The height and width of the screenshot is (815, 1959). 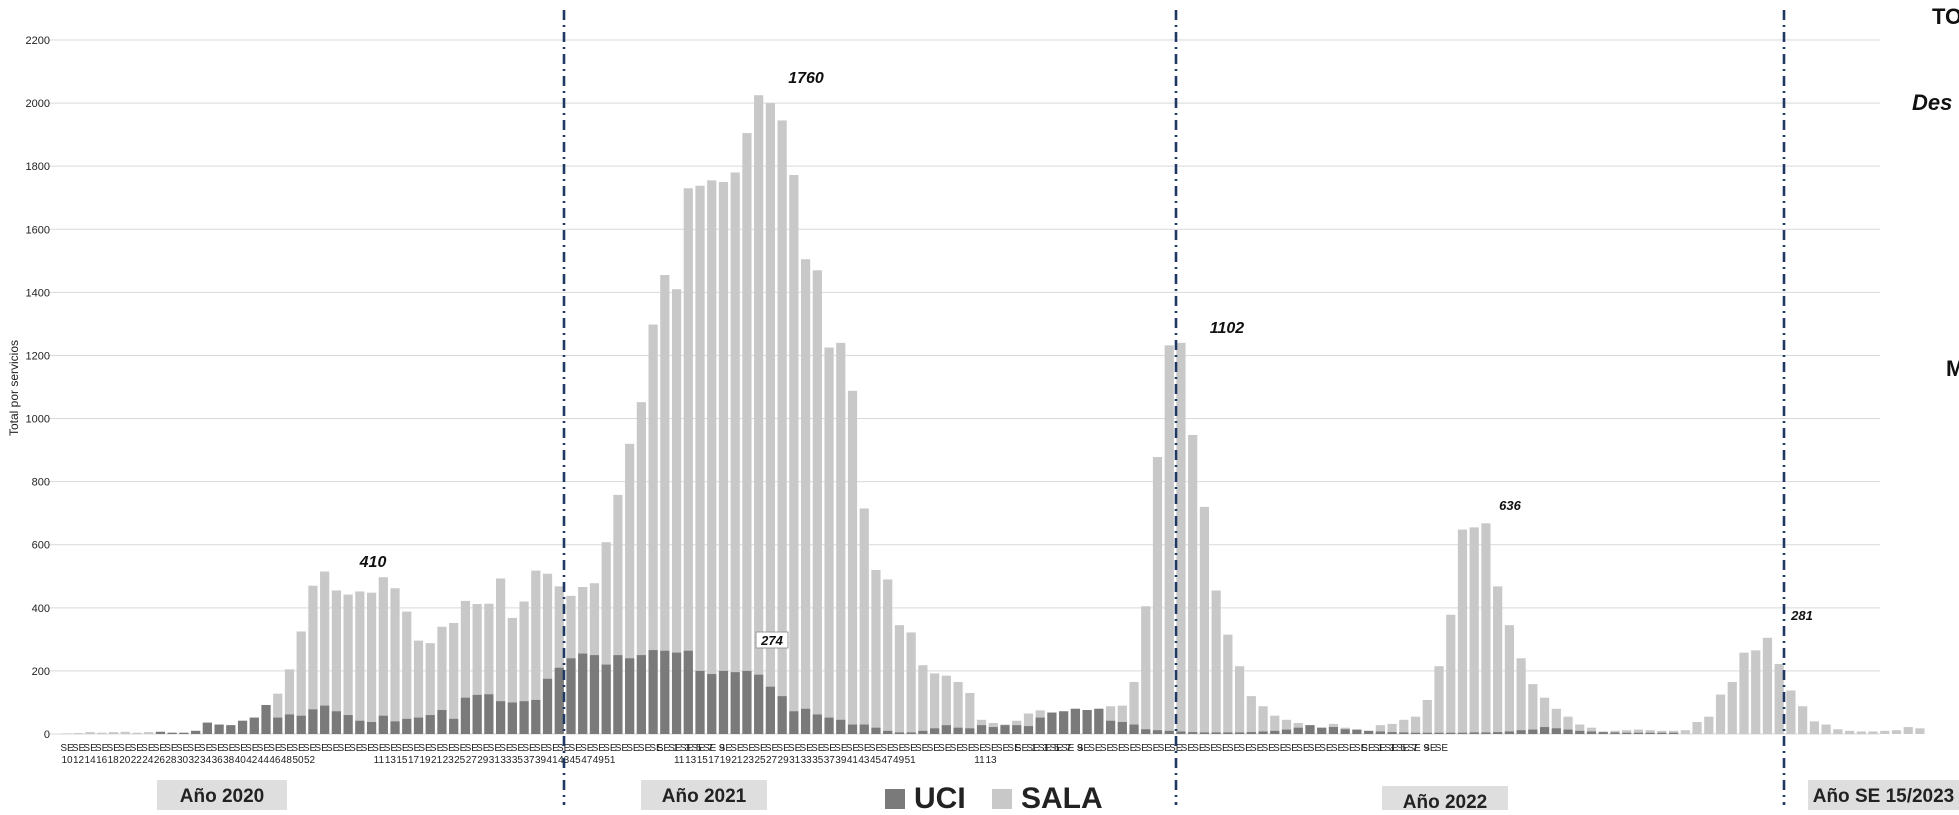 I want to click on x-tick-label: 35, so click(x=818, y=760).